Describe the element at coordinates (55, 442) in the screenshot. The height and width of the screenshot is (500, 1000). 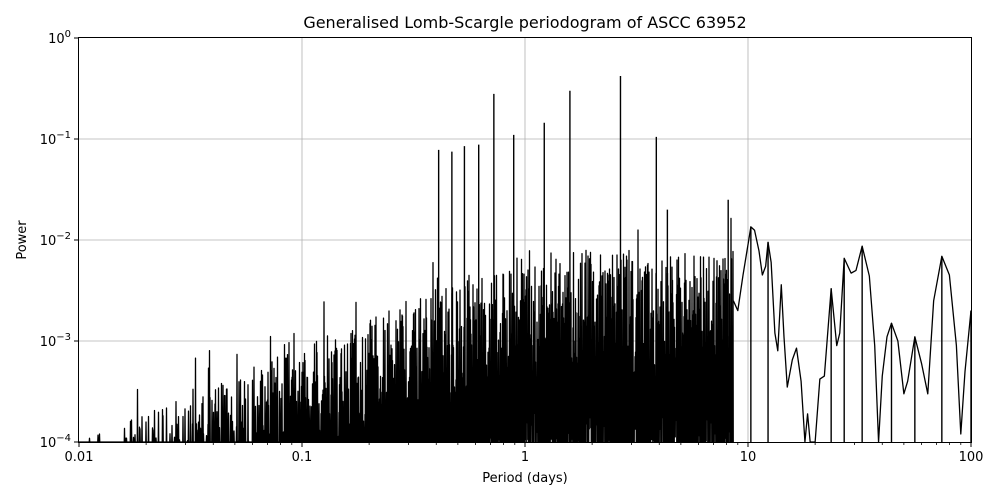
I see `y-tick-label: 10⁻⁴` at that location.